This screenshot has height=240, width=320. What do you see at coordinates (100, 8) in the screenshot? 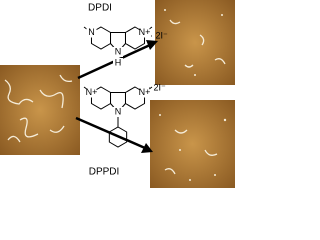
I see `compound-name: DPDI` at bounding box center [100, 8].